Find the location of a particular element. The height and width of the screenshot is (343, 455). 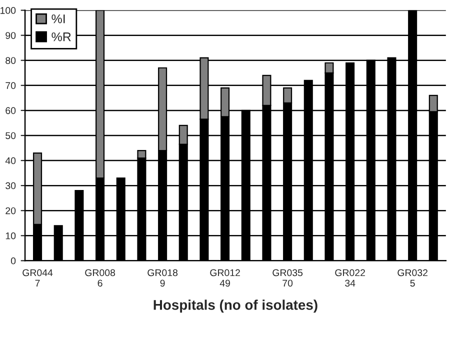

x-axis-title: Hospitals (no of isolates) is located at coordinates (236, 306).